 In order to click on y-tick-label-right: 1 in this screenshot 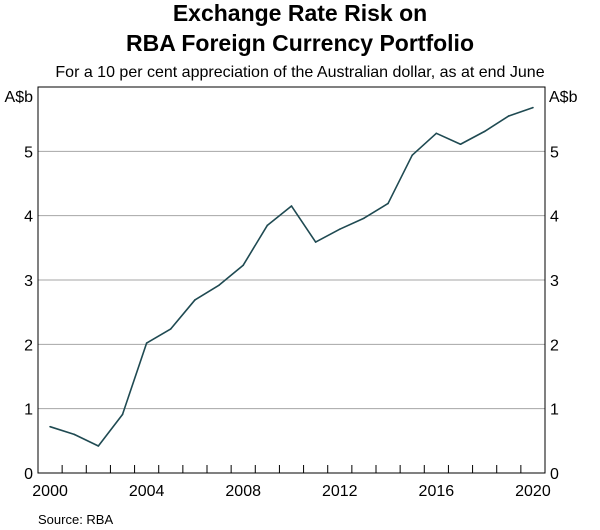, I will do `click(554, 410)`.